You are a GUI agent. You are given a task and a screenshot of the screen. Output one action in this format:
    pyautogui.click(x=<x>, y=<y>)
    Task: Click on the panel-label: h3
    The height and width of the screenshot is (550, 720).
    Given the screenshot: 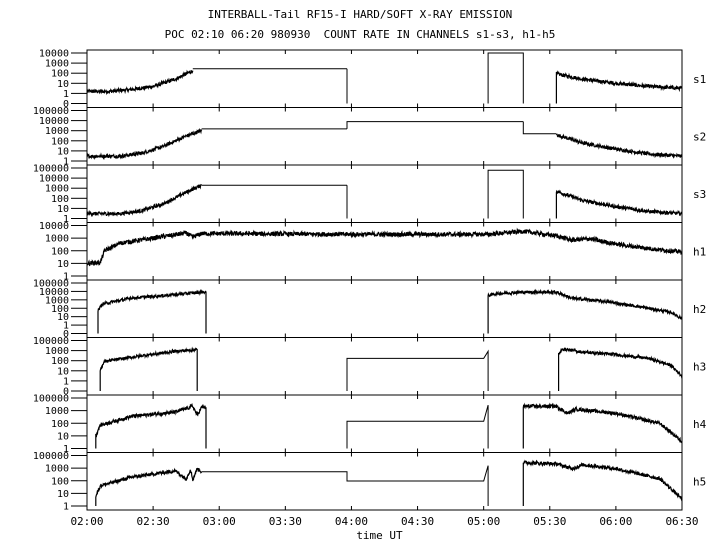 What is the action you would take?
    pyautogui.click(x=699, y=366)
    